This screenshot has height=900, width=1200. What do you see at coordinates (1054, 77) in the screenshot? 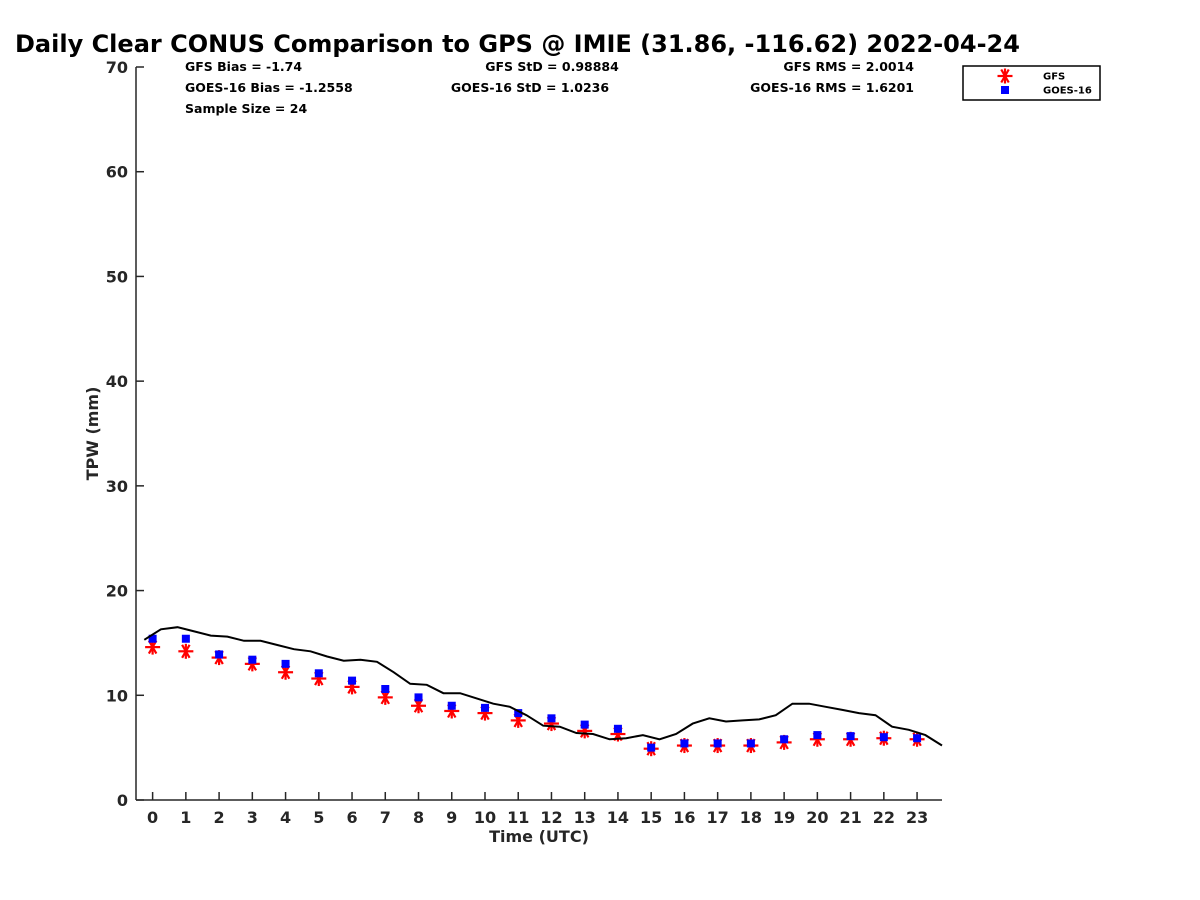
I see `legend-label: GFS` at bounding box center [1054, 77].